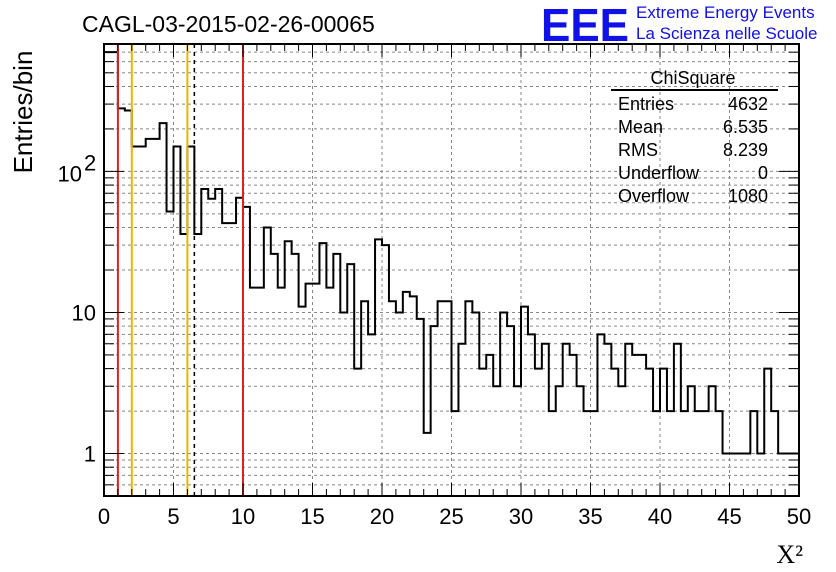 The width and height of the screenshot is (836, 572). I want to click on stats-entries-value: 4632, so click(748, 104).